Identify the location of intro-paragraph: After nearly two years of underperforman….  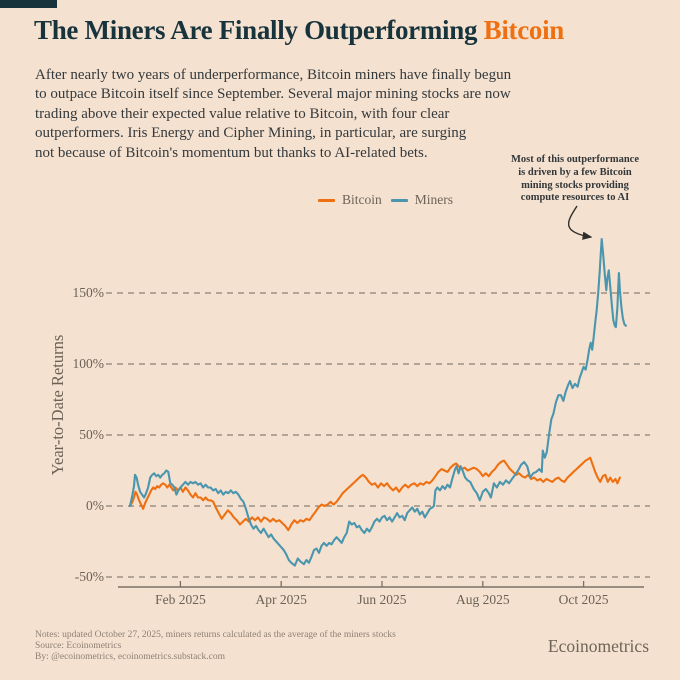
(335, 114).